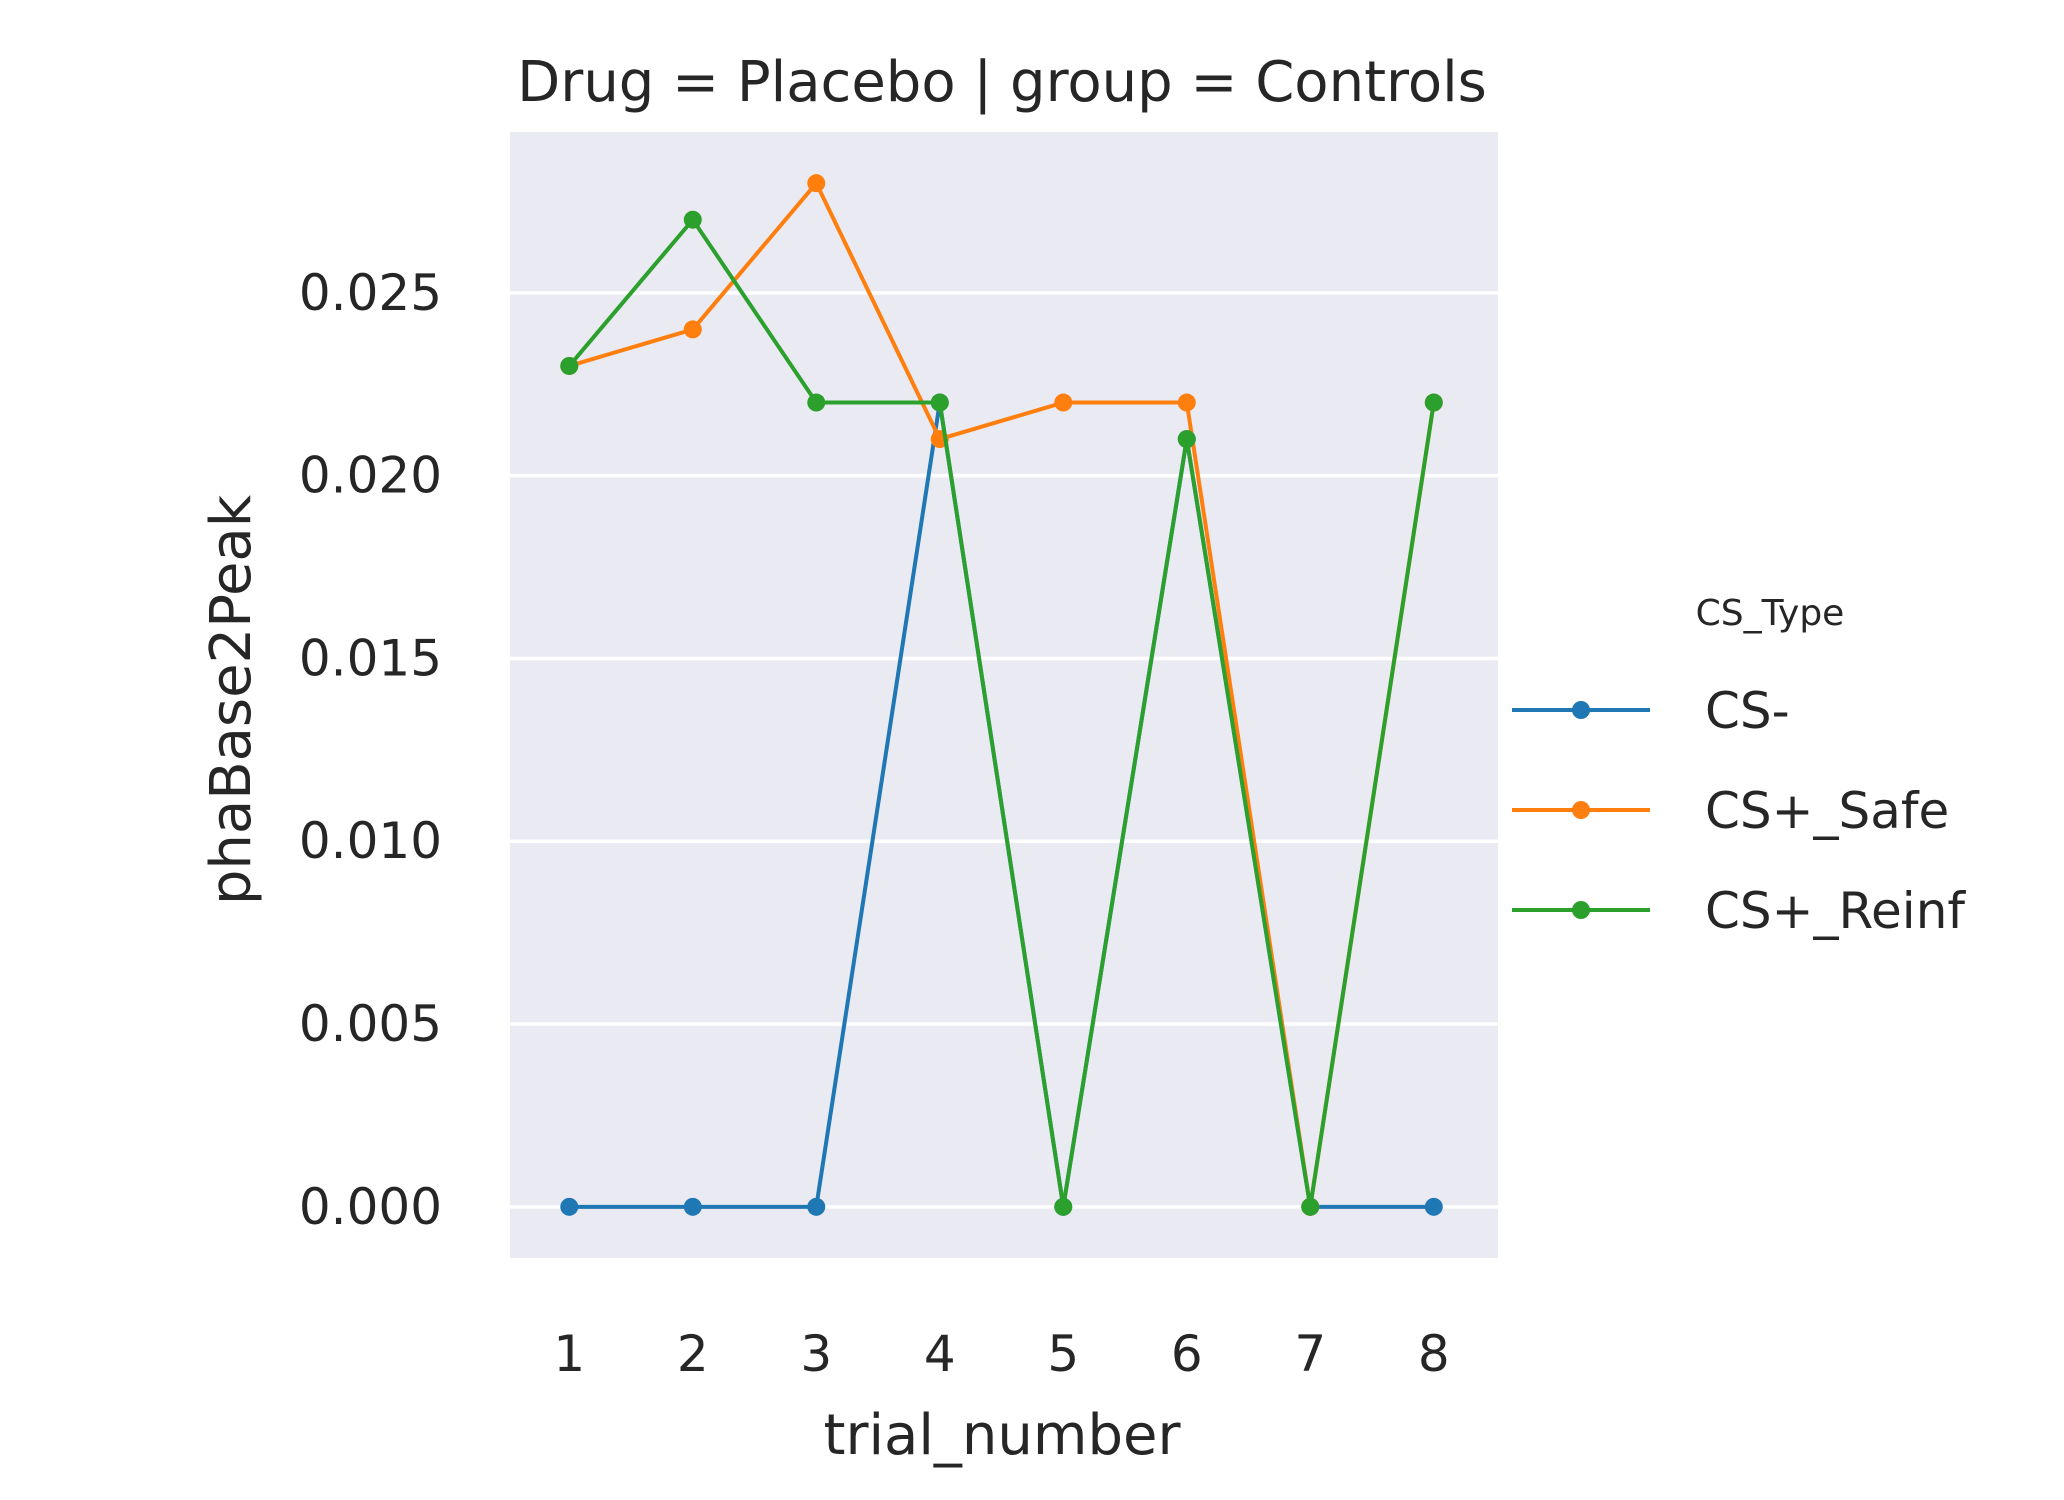  I want to click on y-tick-label: 0.025, so click(370, 293).